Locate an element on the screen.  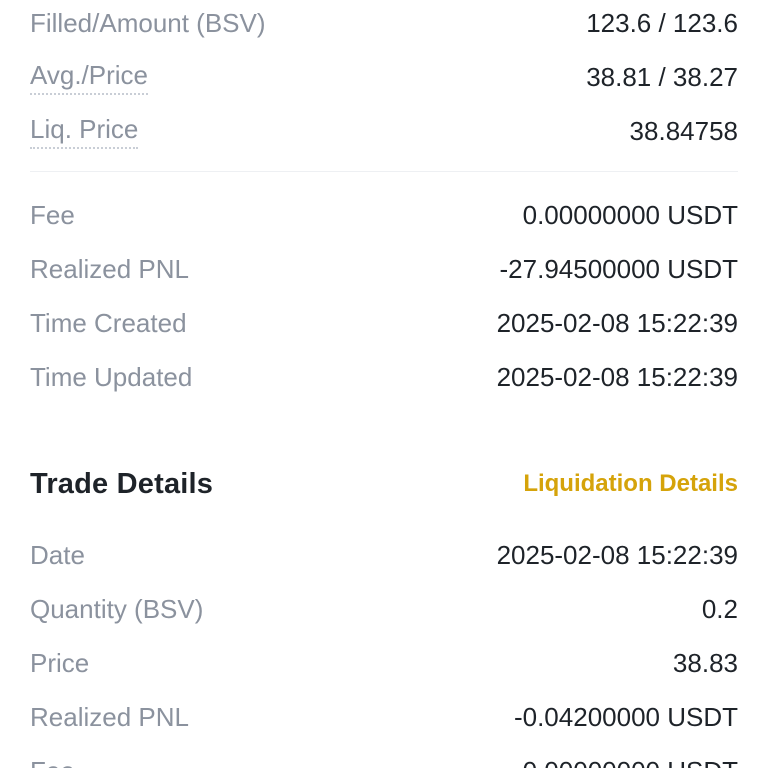
liq-price-label: Liq. Price is located at coordinates (84, 131).